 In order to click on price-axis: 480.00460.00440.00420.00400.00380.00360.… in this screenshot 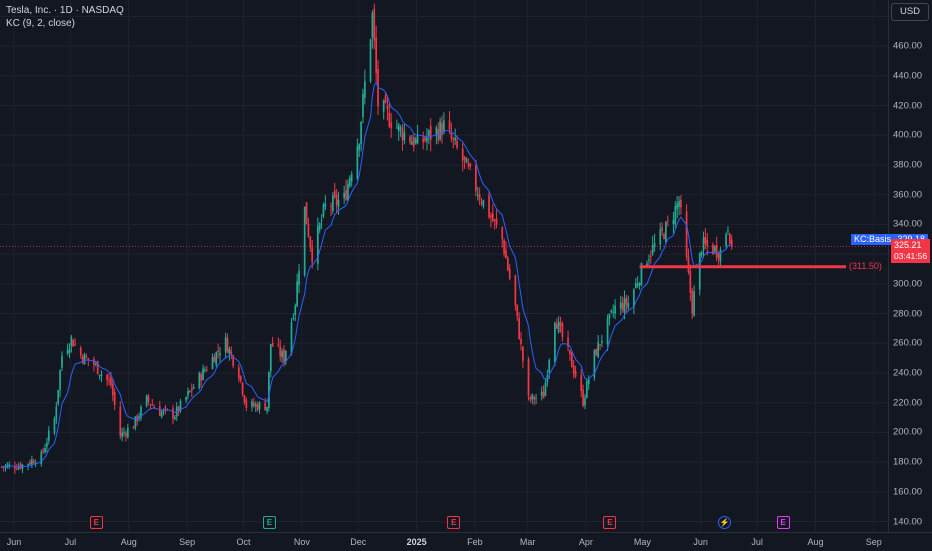, I will do `click(910, 266)`.